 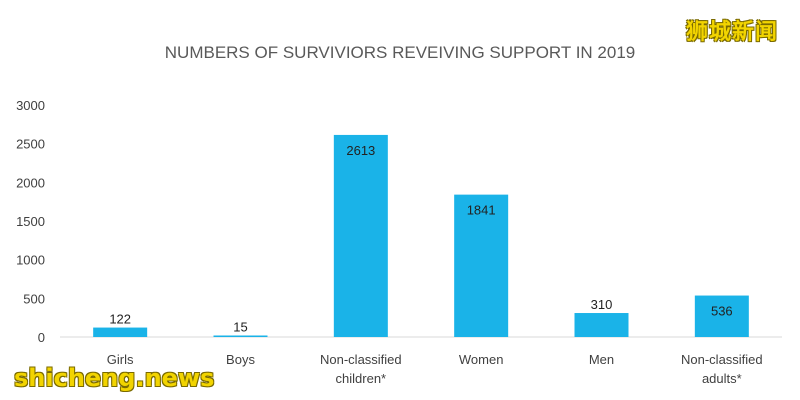 What do you see at coordinates (240, 327) in the screenshot?
I see `data-label: 15` at bounding box center [240, 327].